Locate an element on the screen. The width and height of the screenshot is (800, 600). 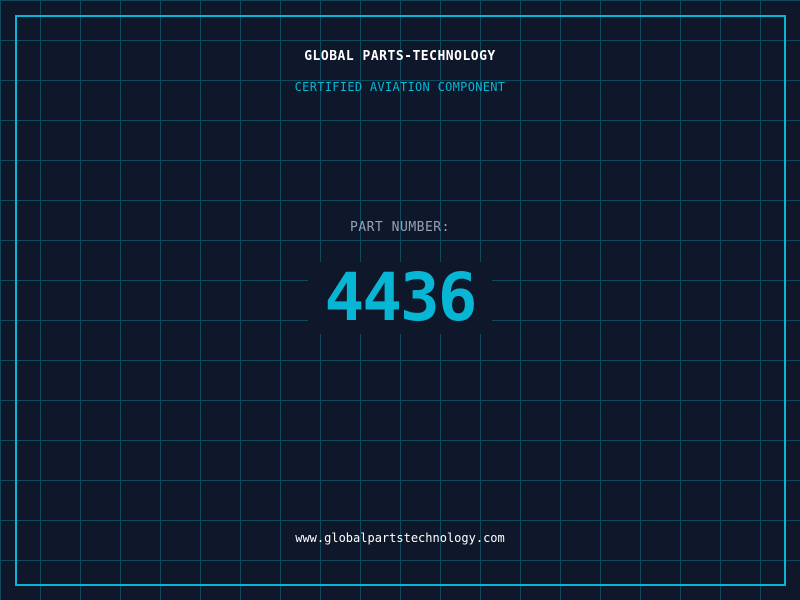
company-title: GLOBAL PARTS-TECHNOLOGY is located at coordinates (400, 56).